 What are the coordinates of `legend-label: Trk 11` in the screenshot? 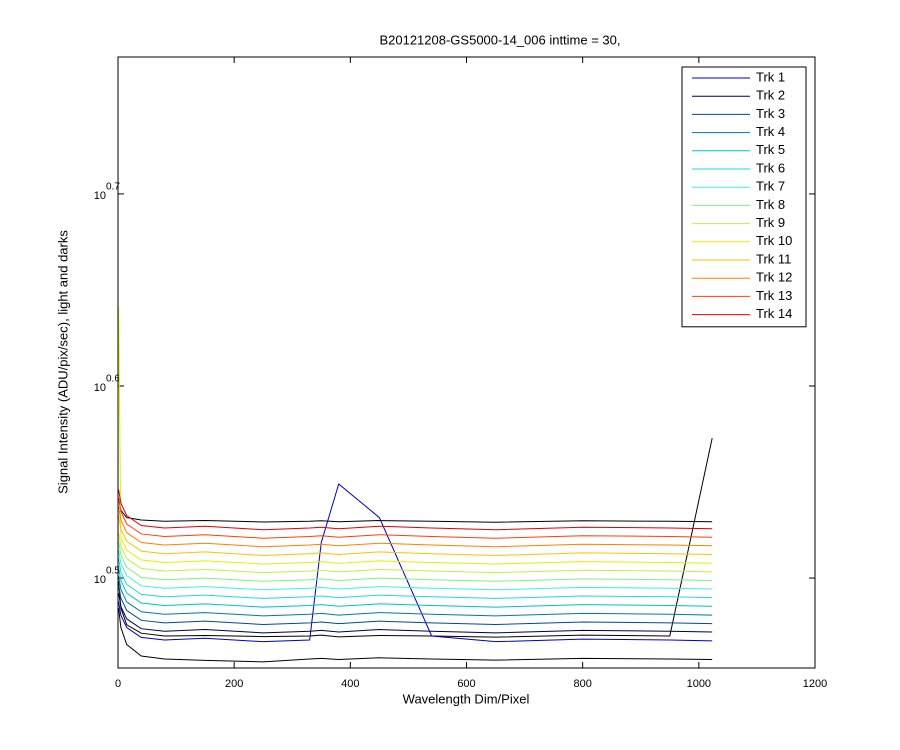 It's located at (773, 258).